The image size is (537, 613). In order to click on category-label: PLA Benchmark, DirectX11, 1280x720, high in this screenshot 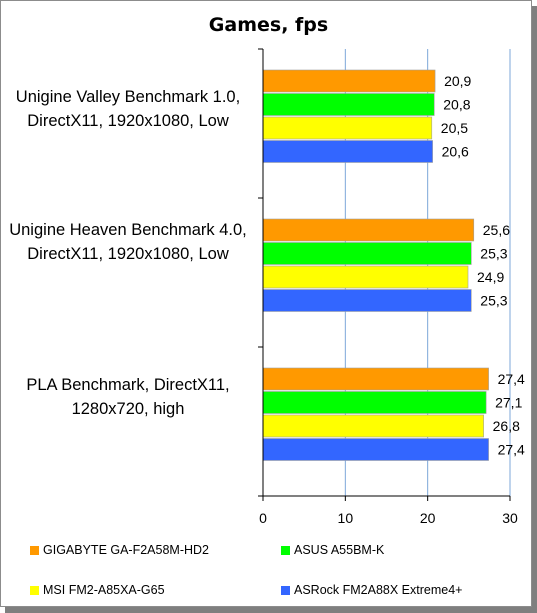, I will do `click(128, 397)`.